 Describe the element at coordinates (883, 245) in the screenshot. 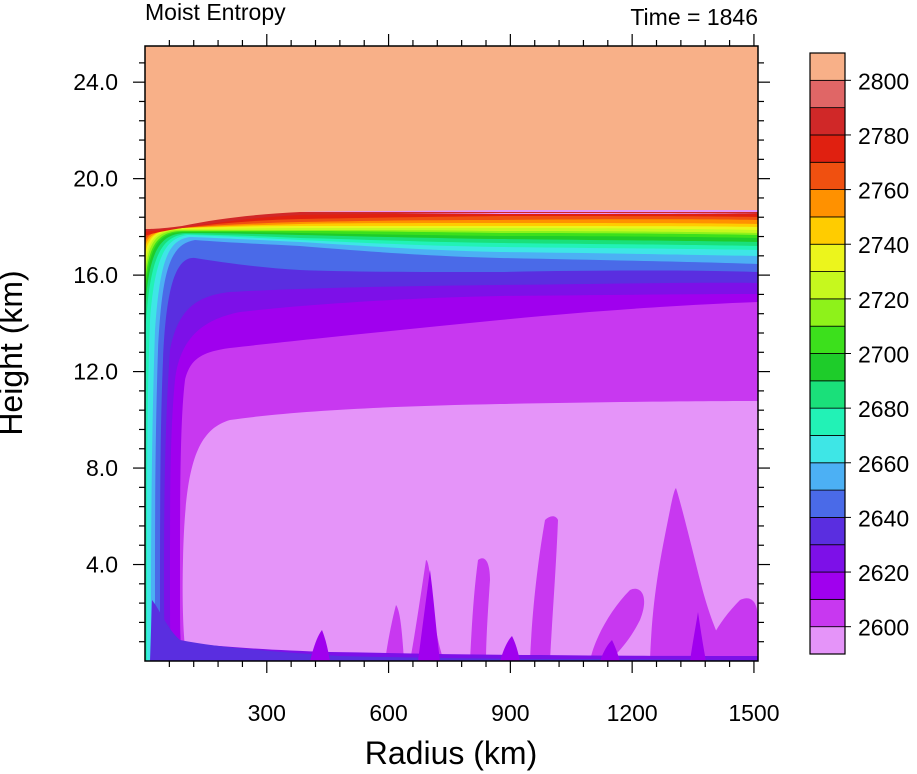

I see `colorbar-label: 2740` at that location.